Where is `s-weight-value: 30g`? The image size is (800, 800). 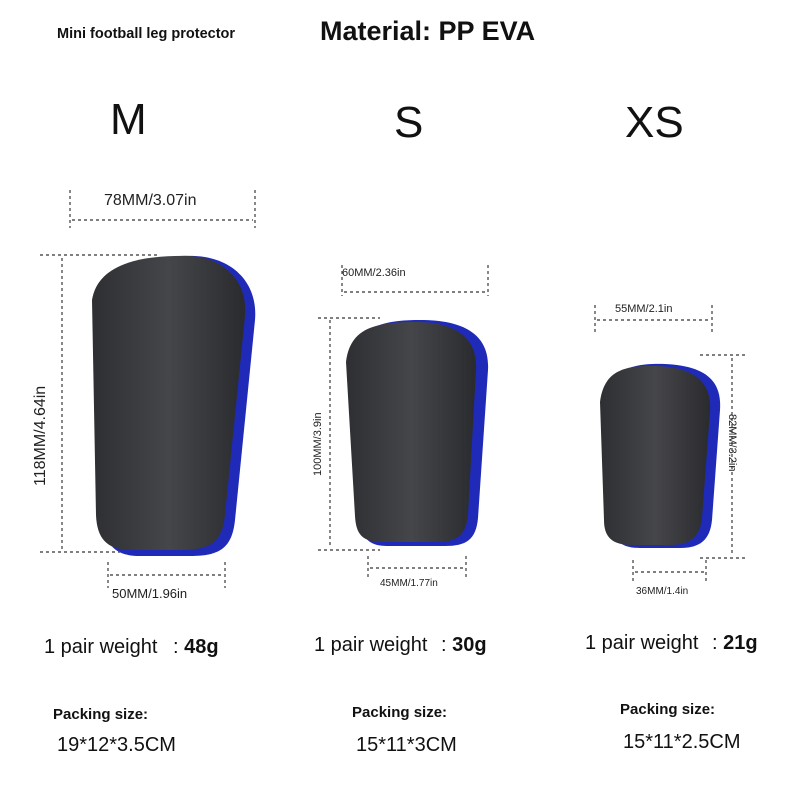 s-weight-value: 30g is located at coordinates (469, 645).